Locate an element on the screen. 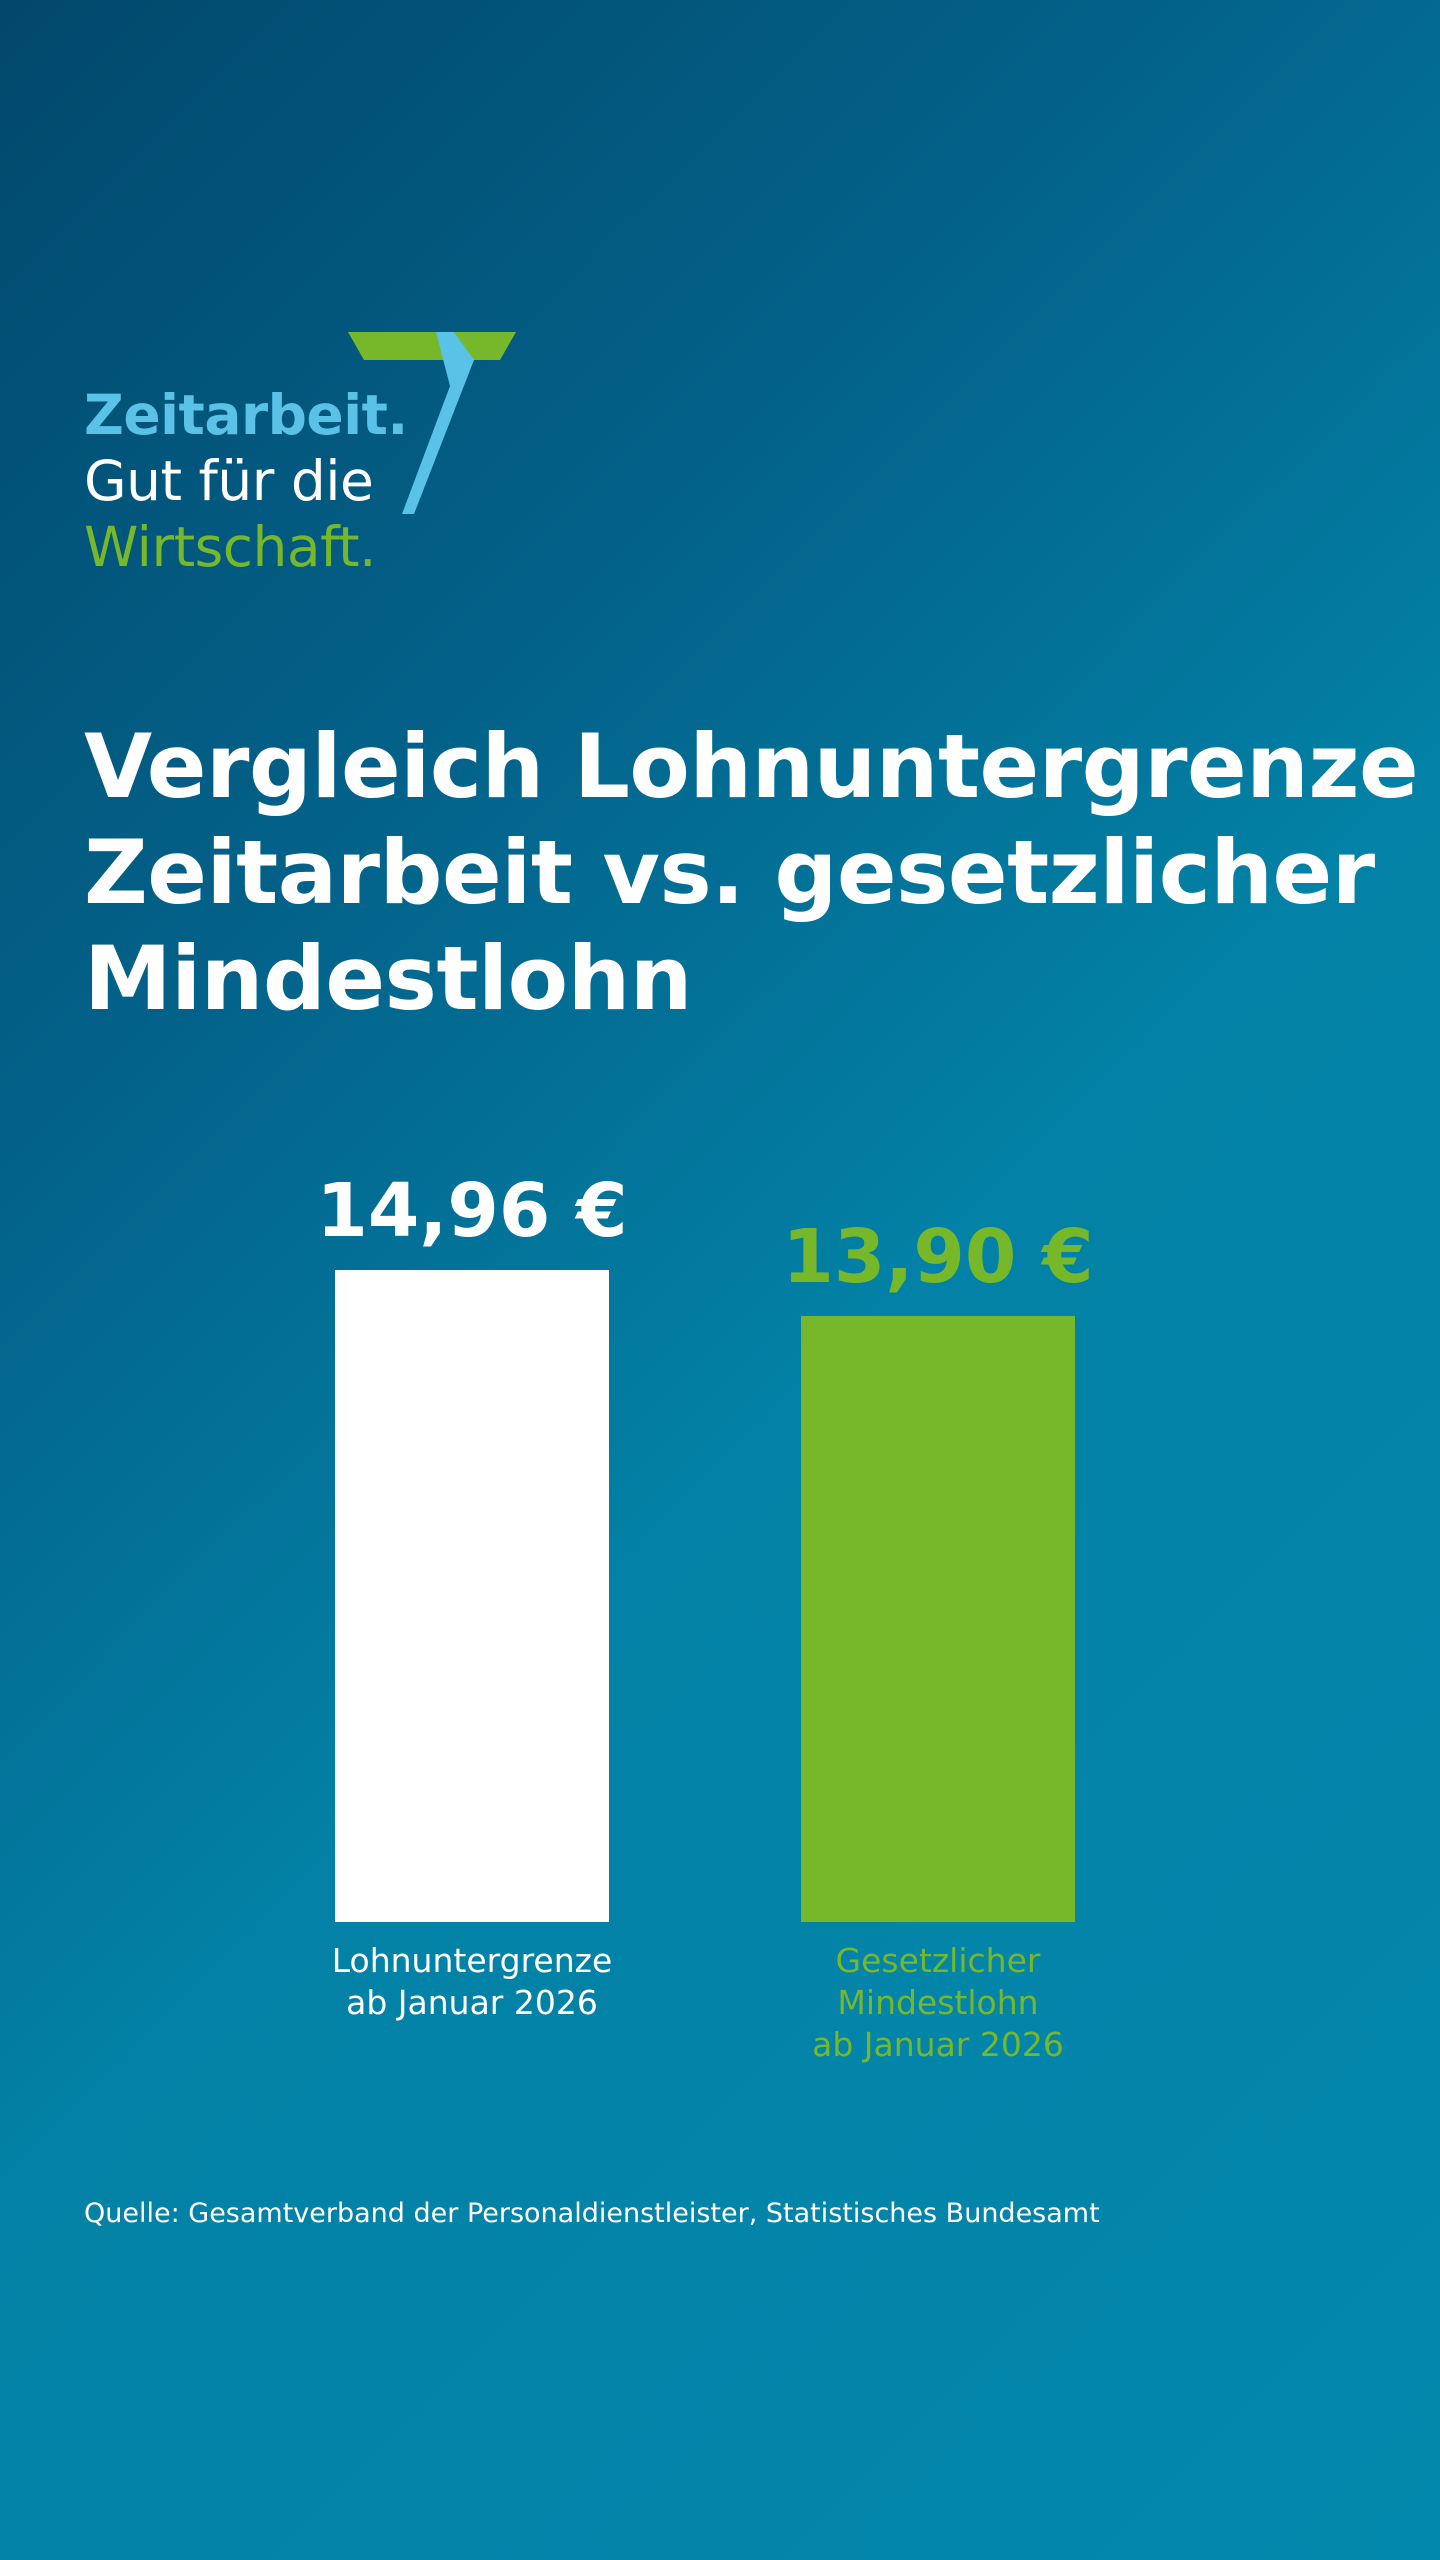 The width and height of the screenshot is (1440, 2560). category-label-2: Gesetzlicher Mindestlohn ab Januar 2026 is located at coordinates (938, 2003).